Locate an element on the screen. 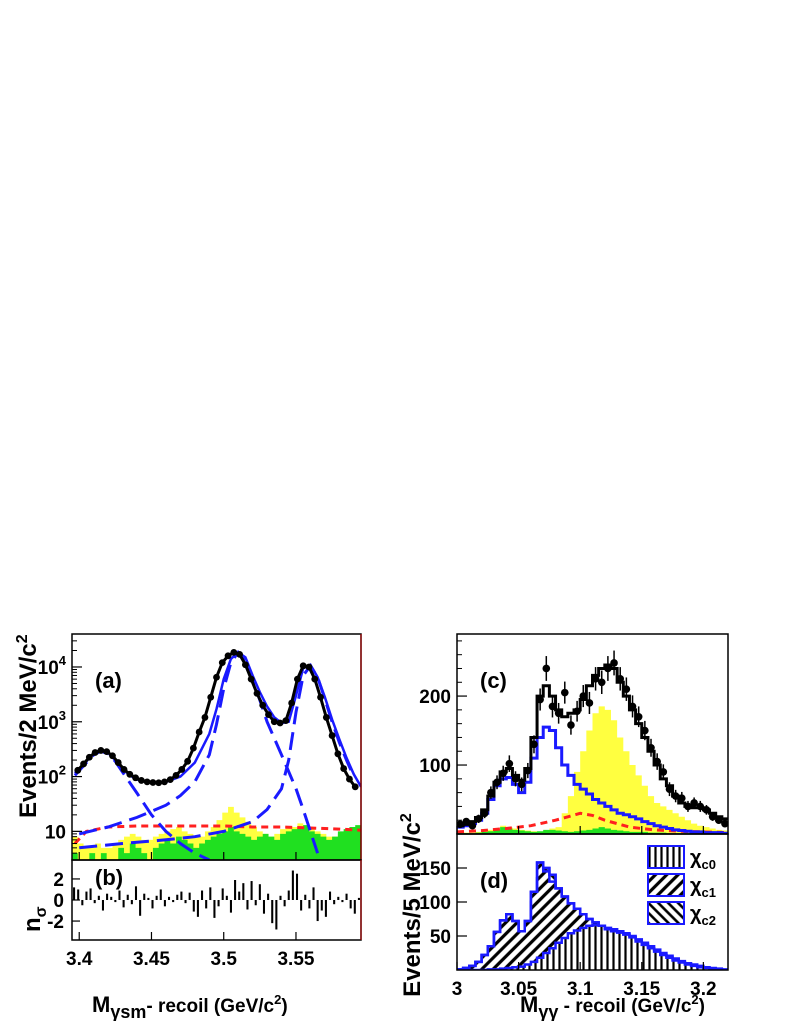  x-tick-label: 3 is located at coordinates (457, 989).